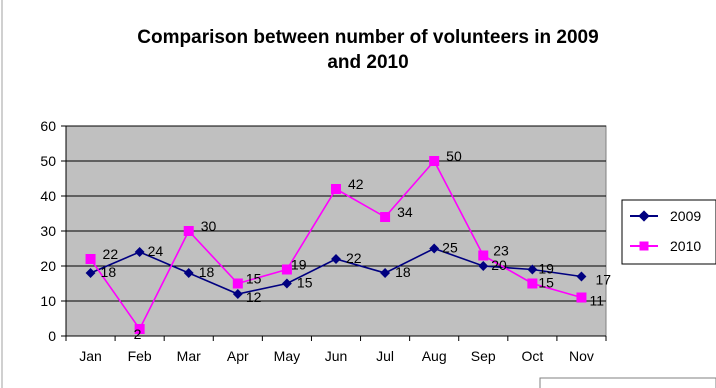  I want to click on point-2010-Apr, so click(237, 283).